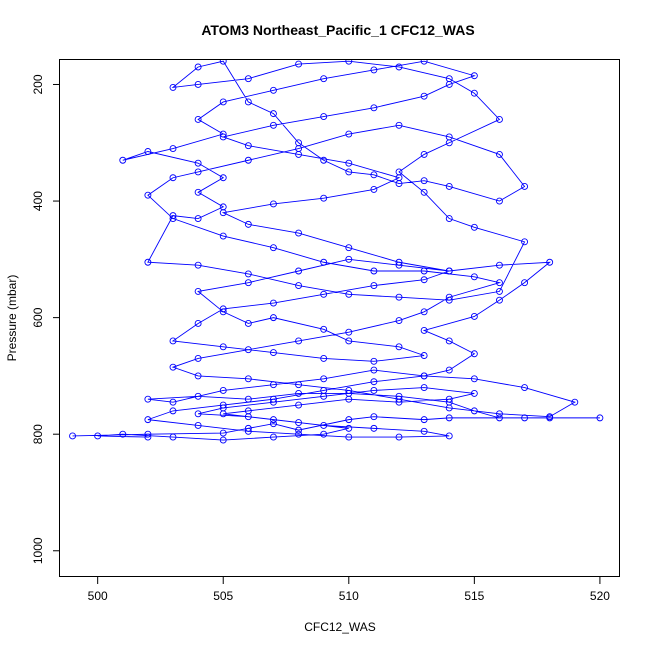 This screenshot has height=650, width=650. I want to click on y-tick-label: 1000, so click(38, 550).